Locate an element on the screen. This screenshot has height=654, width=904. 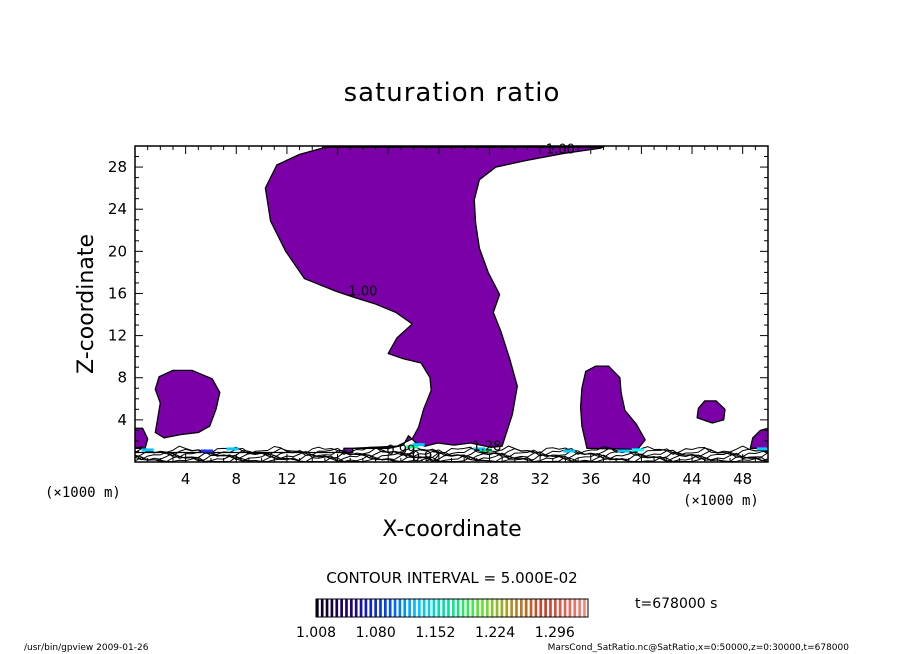
footer-left: /usr/bin/gpview 2009-01-26 is located at coordinates (86, 648).